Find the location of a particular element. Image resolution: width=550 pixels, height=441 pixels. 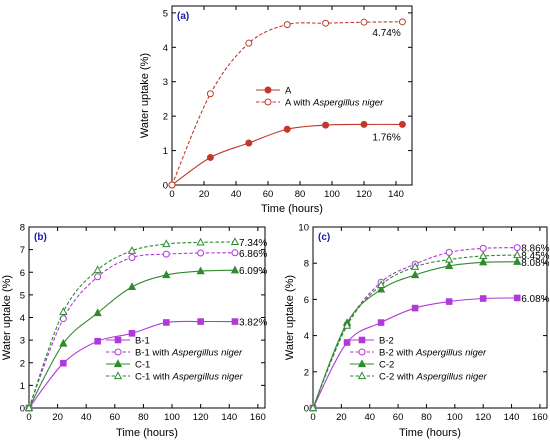

x-tick-label: 0 is located at coordinates (28, 417).